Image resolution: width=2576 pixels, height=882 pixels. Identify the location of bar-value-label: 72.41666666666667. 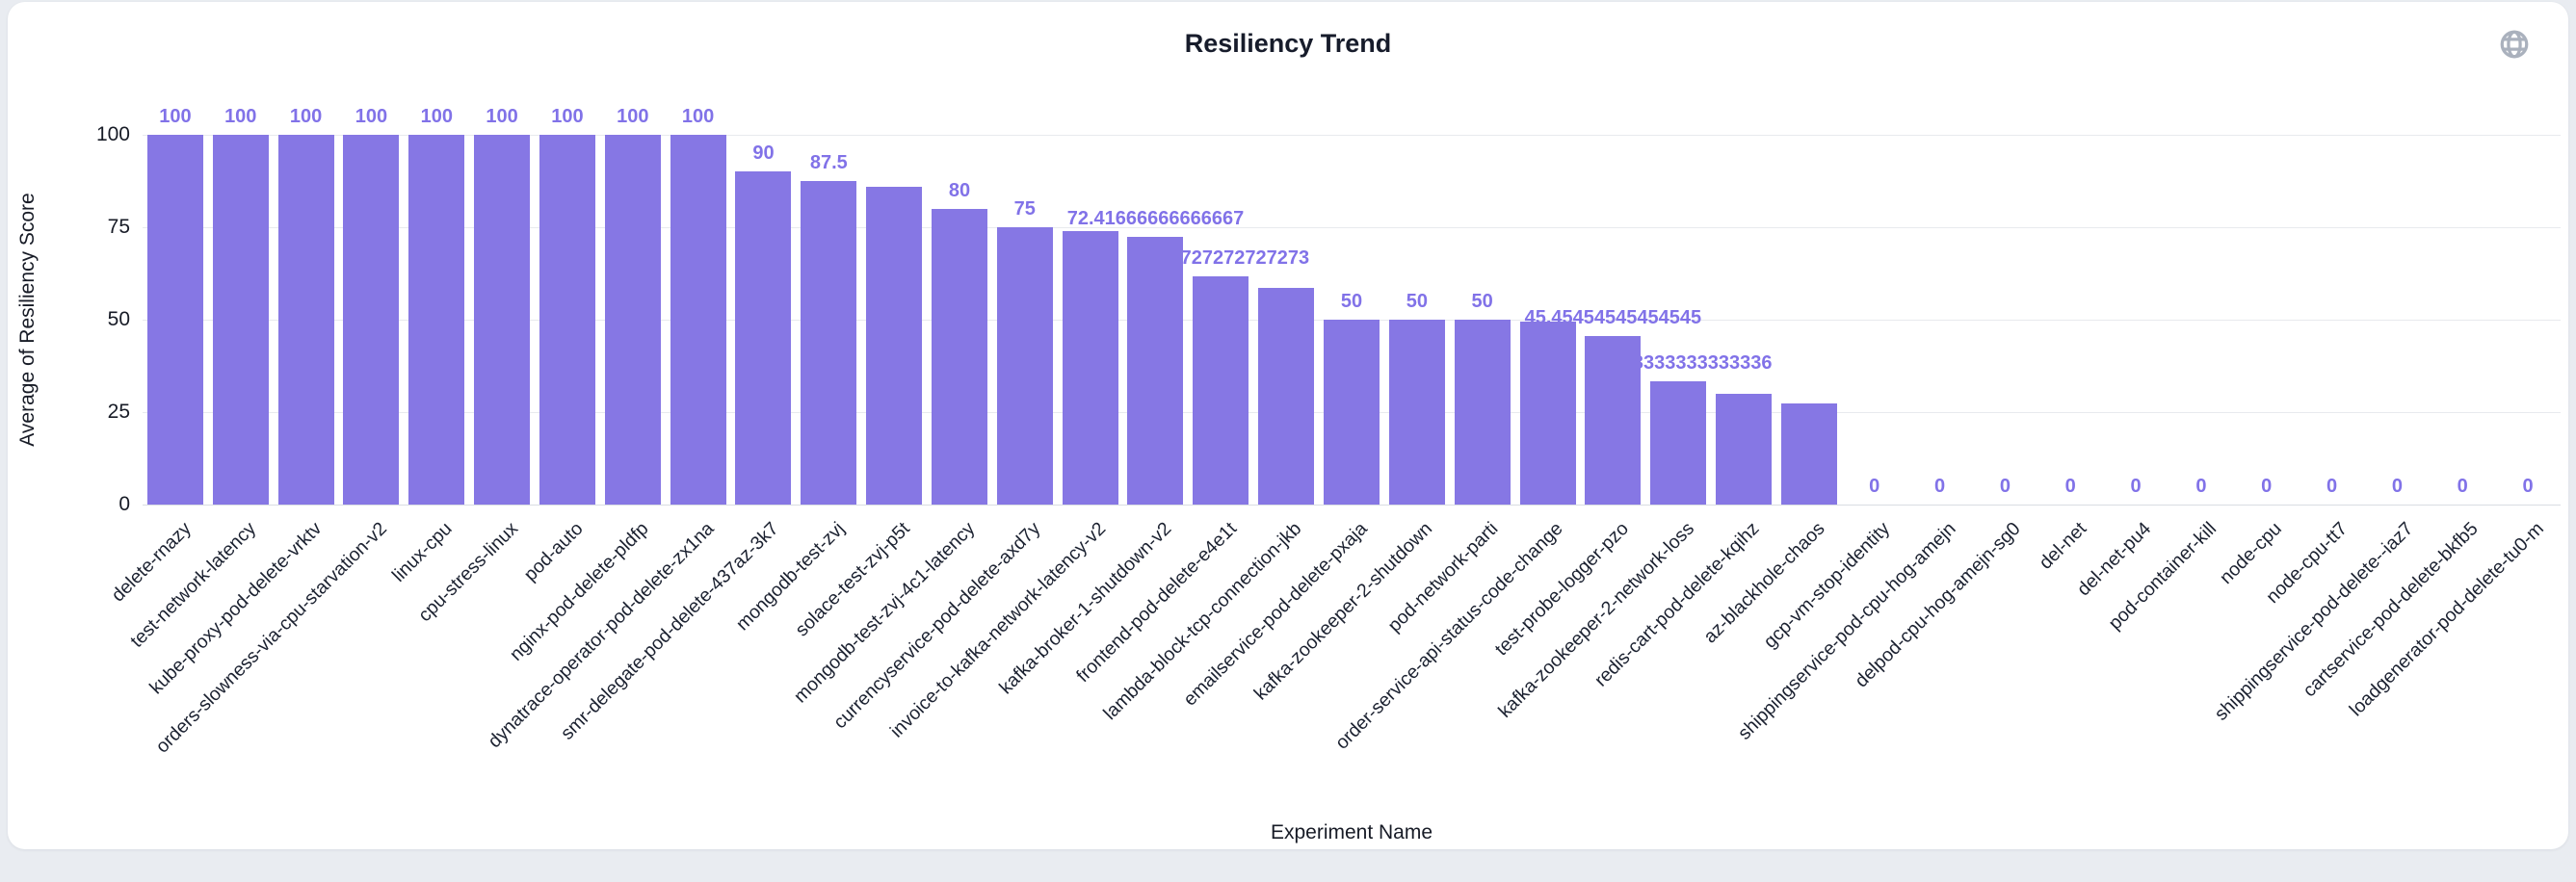
(1155, 218).